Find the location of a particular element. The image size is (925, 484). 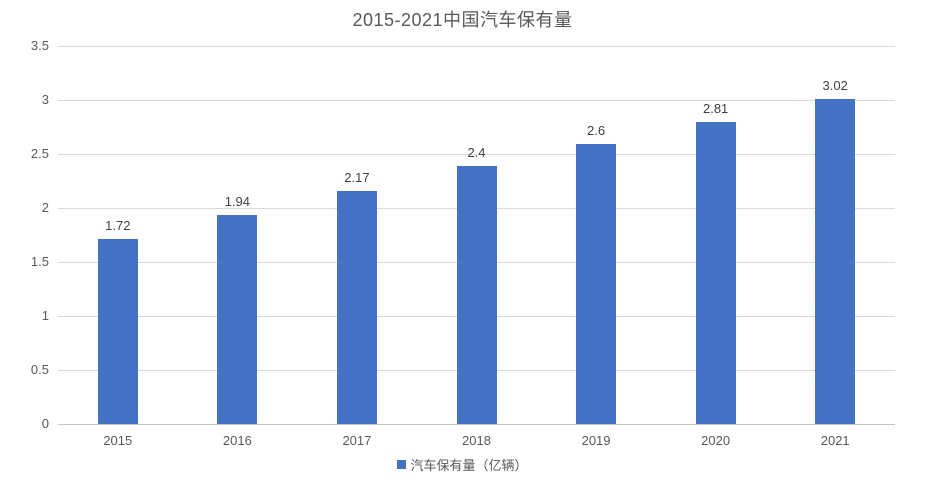

legend: 汽车保有量（亿辆） is located at coordinates (462, 464).